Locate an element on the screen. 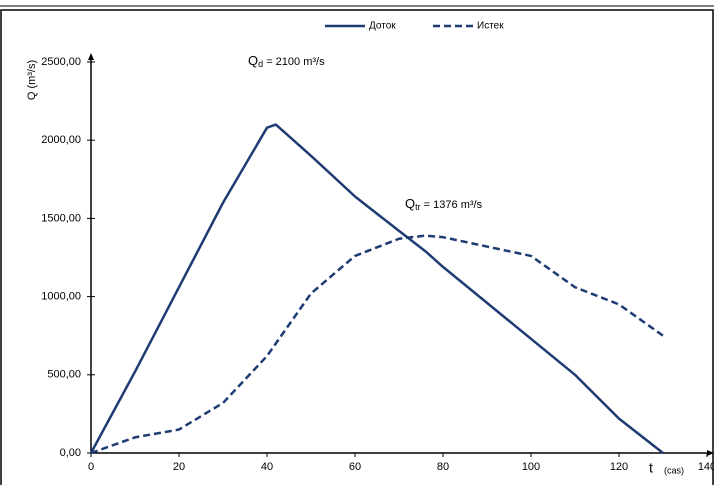 This screenshot has width=714, height=490. y-tick-label: 1500,00 is located at coordinates (61, 218).